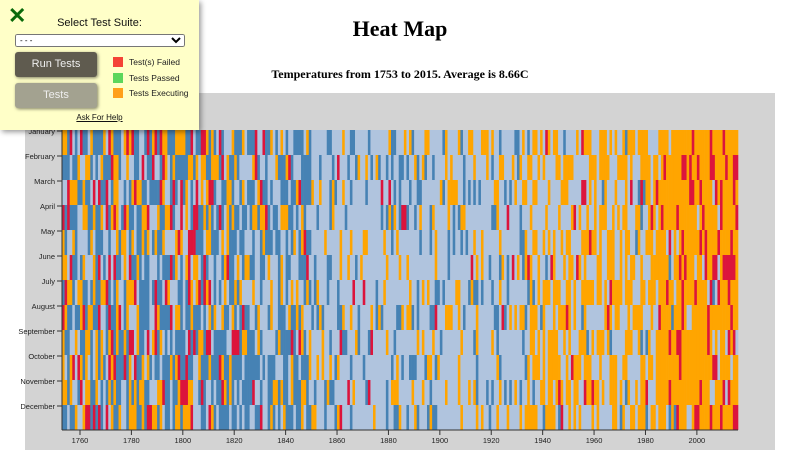 The image size is (800, 450). Describe the element at coordinates (99, 117) in the screenshot. I see `ask-for-help-link: Ask For Help` at that location.